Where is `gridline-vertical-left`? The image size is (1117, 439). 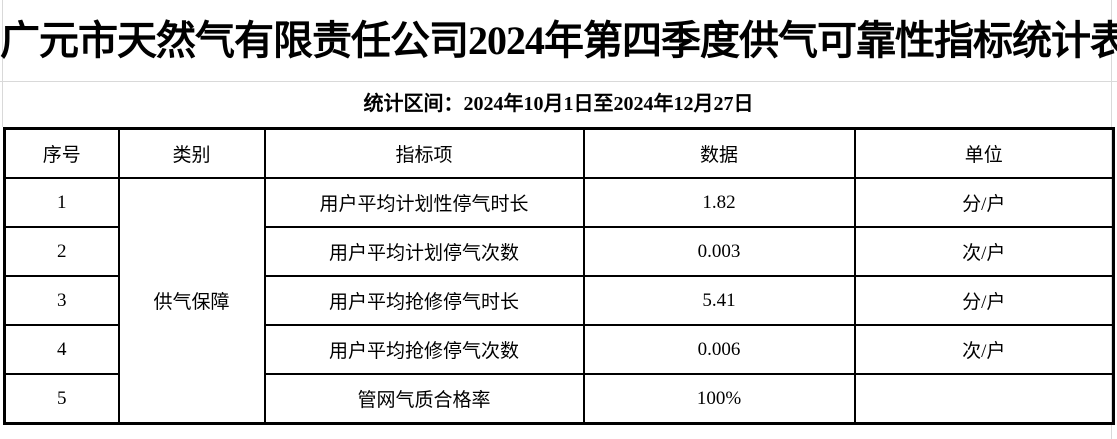 gridline-vertical-left is located at coordinates (2, 63).